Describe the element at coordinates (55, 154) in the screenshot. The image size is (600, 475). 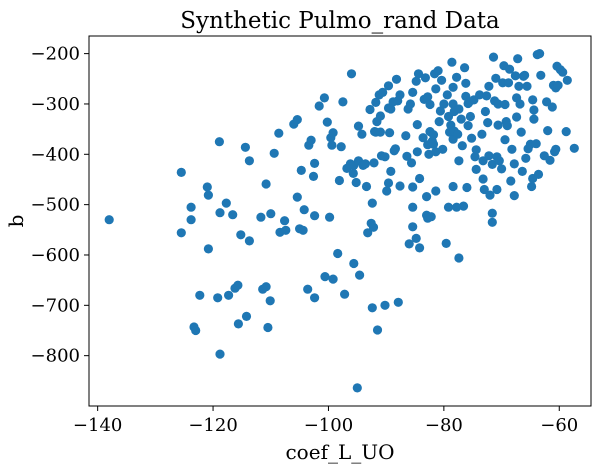
I see `y-tick-label: −400` at that location.